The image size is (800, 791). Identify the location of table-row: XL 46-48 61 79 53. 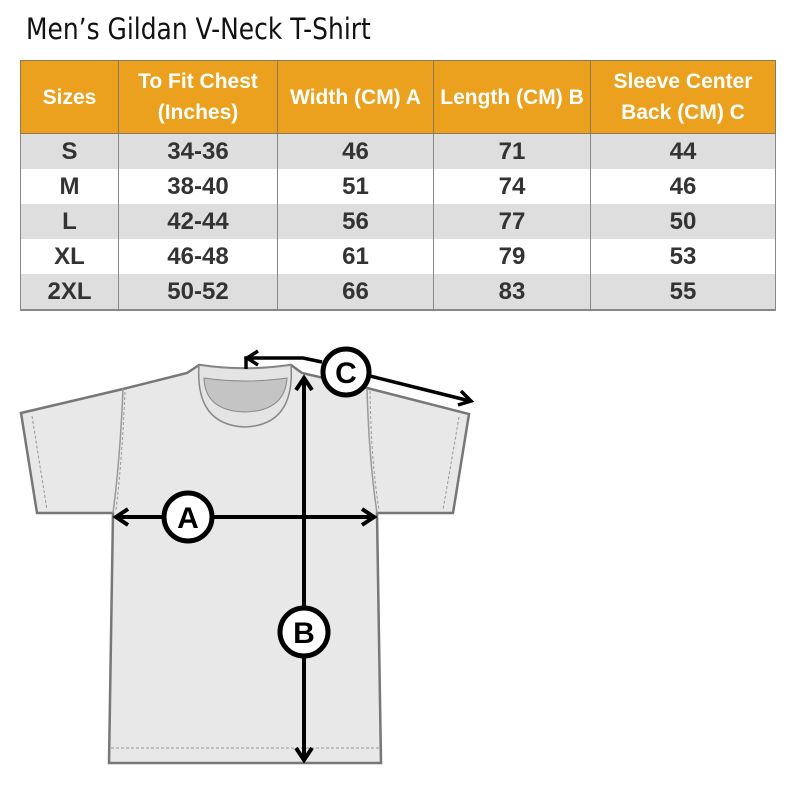
(398, 256).